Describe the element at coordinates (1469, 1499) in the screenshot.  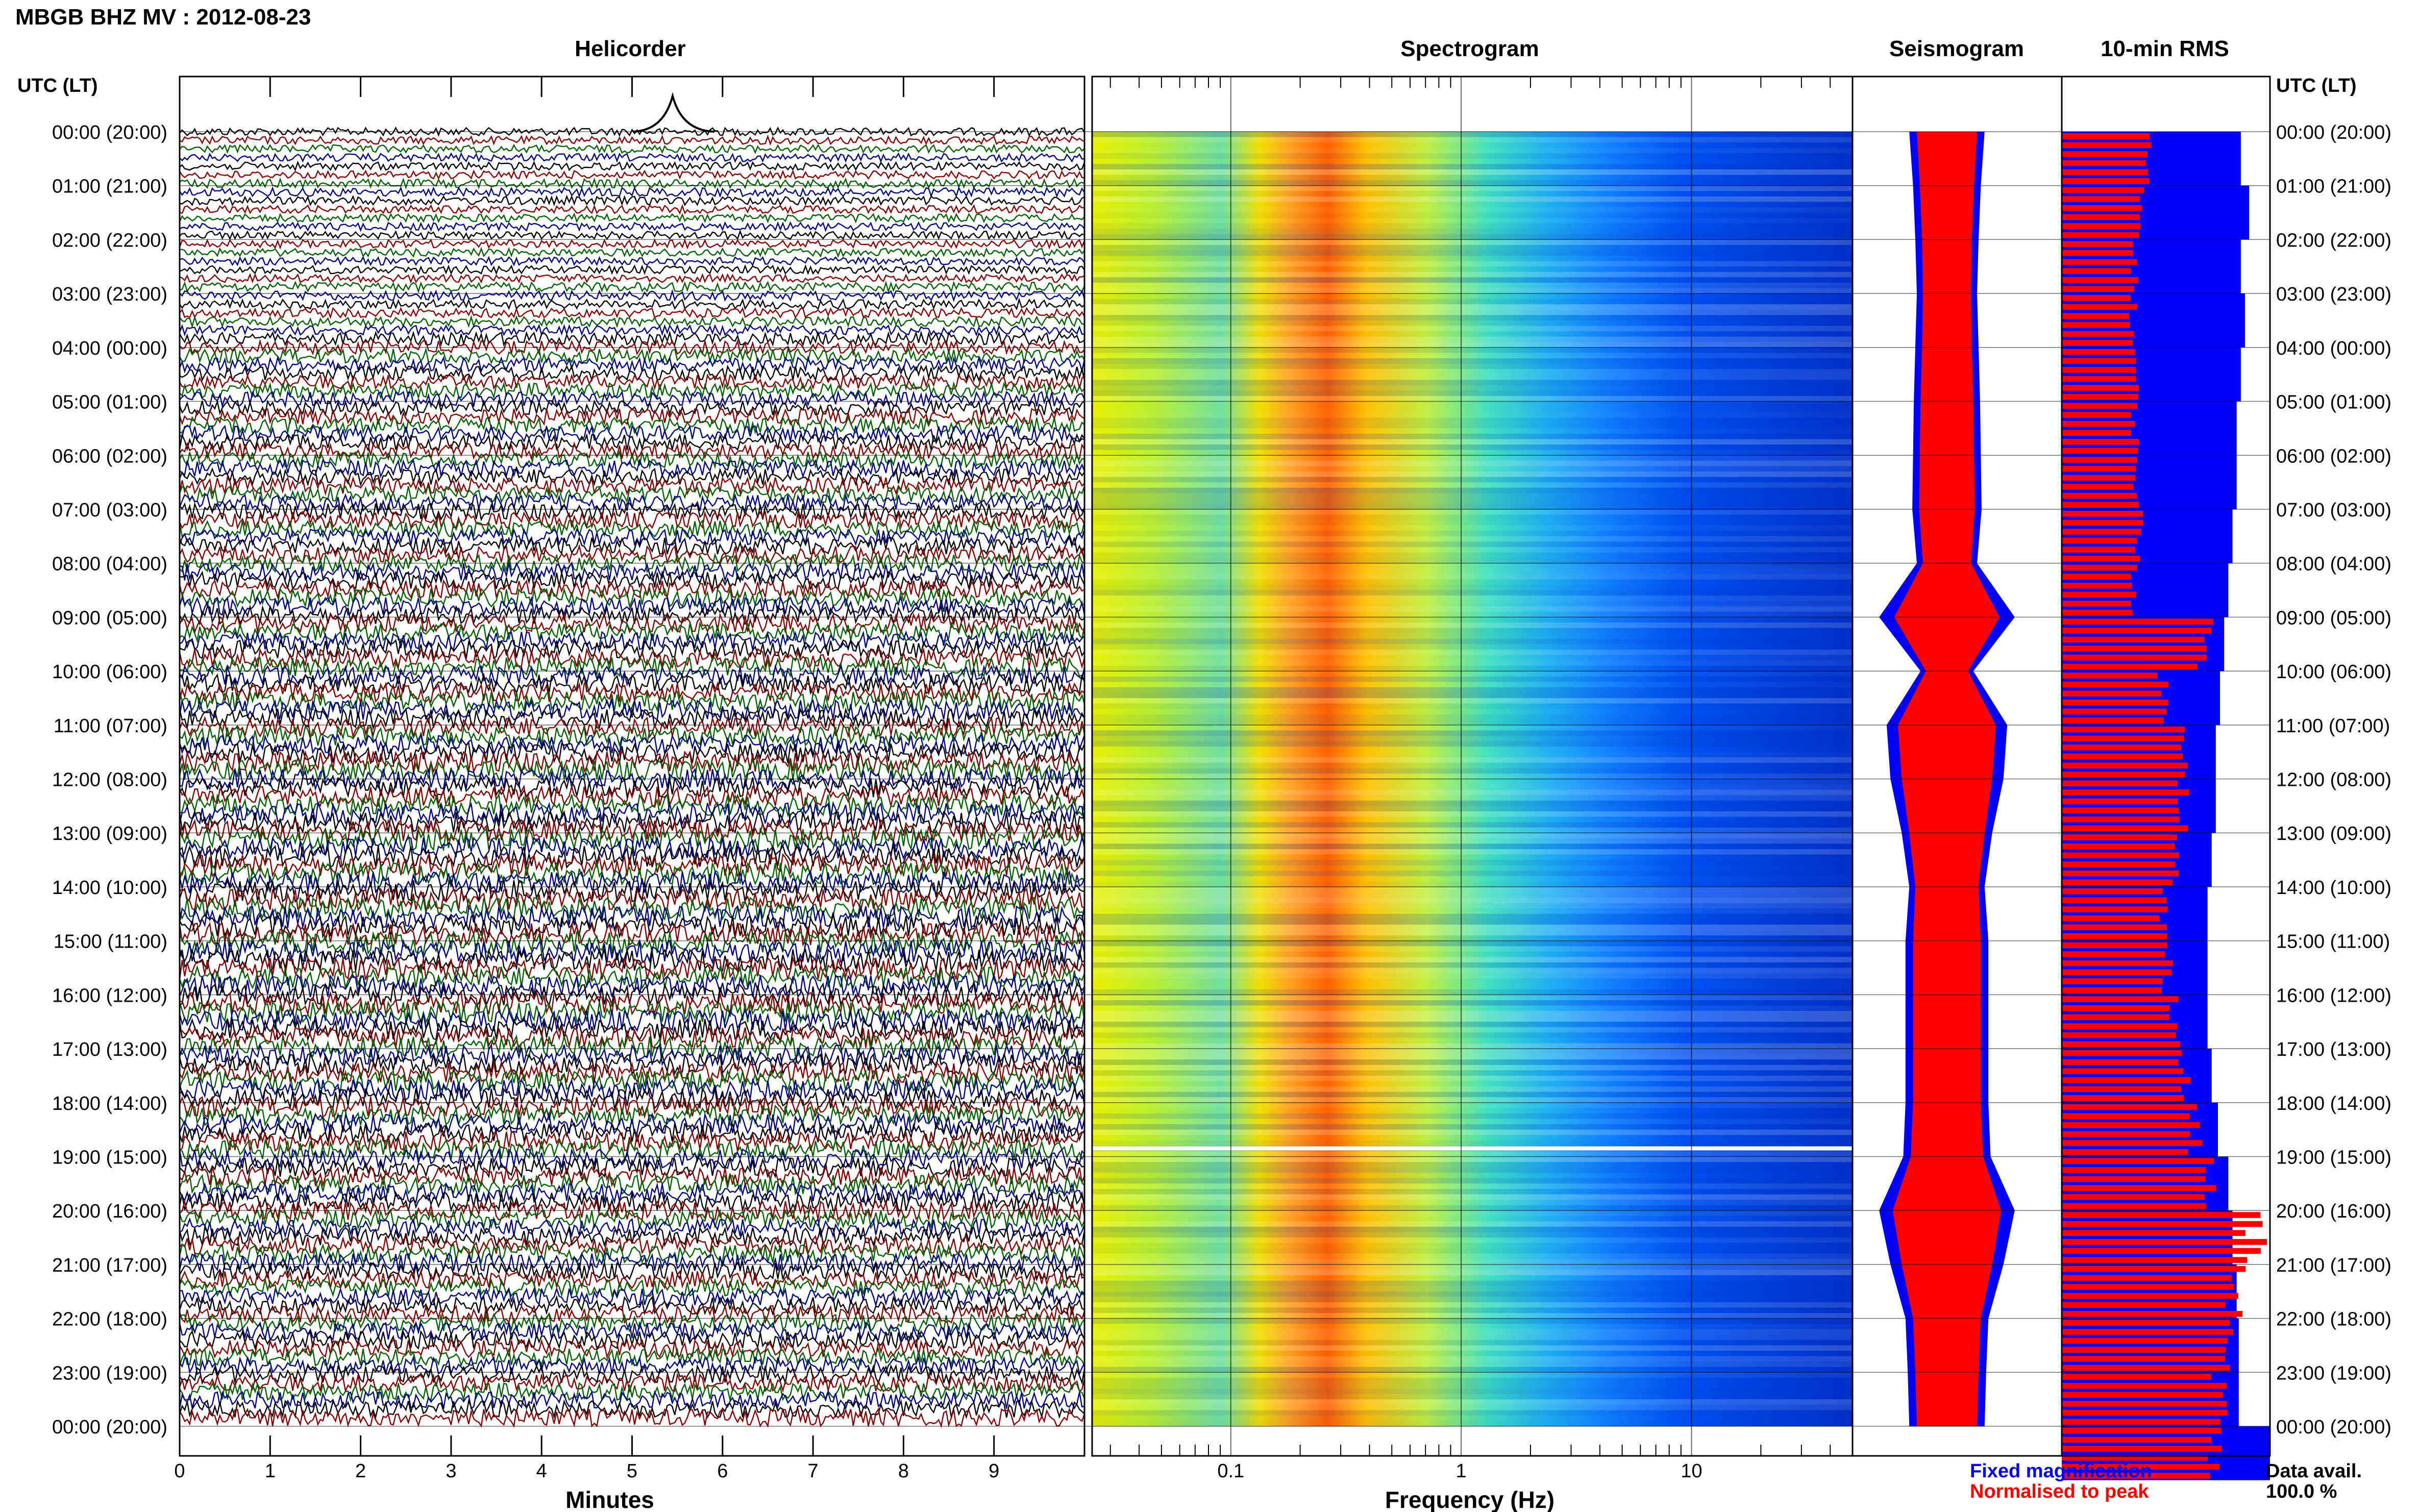
I see `spectrogram-xlabel: Frequency (Hz)` at that location.